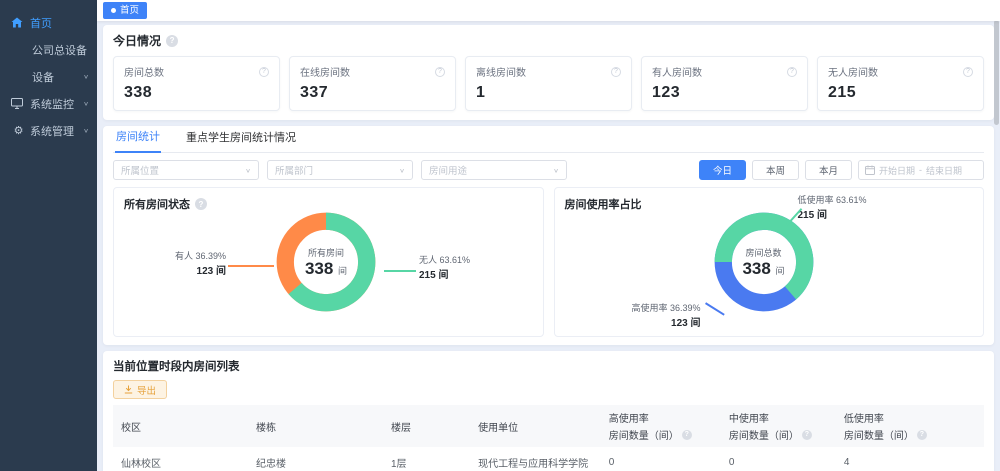 This screenshot has height=471, width=1000. What do you see at coordinates (176, 367) in the screenshot?
I see `table-title: 当前位置时段内房间列表` at bounding box center [176, 367].